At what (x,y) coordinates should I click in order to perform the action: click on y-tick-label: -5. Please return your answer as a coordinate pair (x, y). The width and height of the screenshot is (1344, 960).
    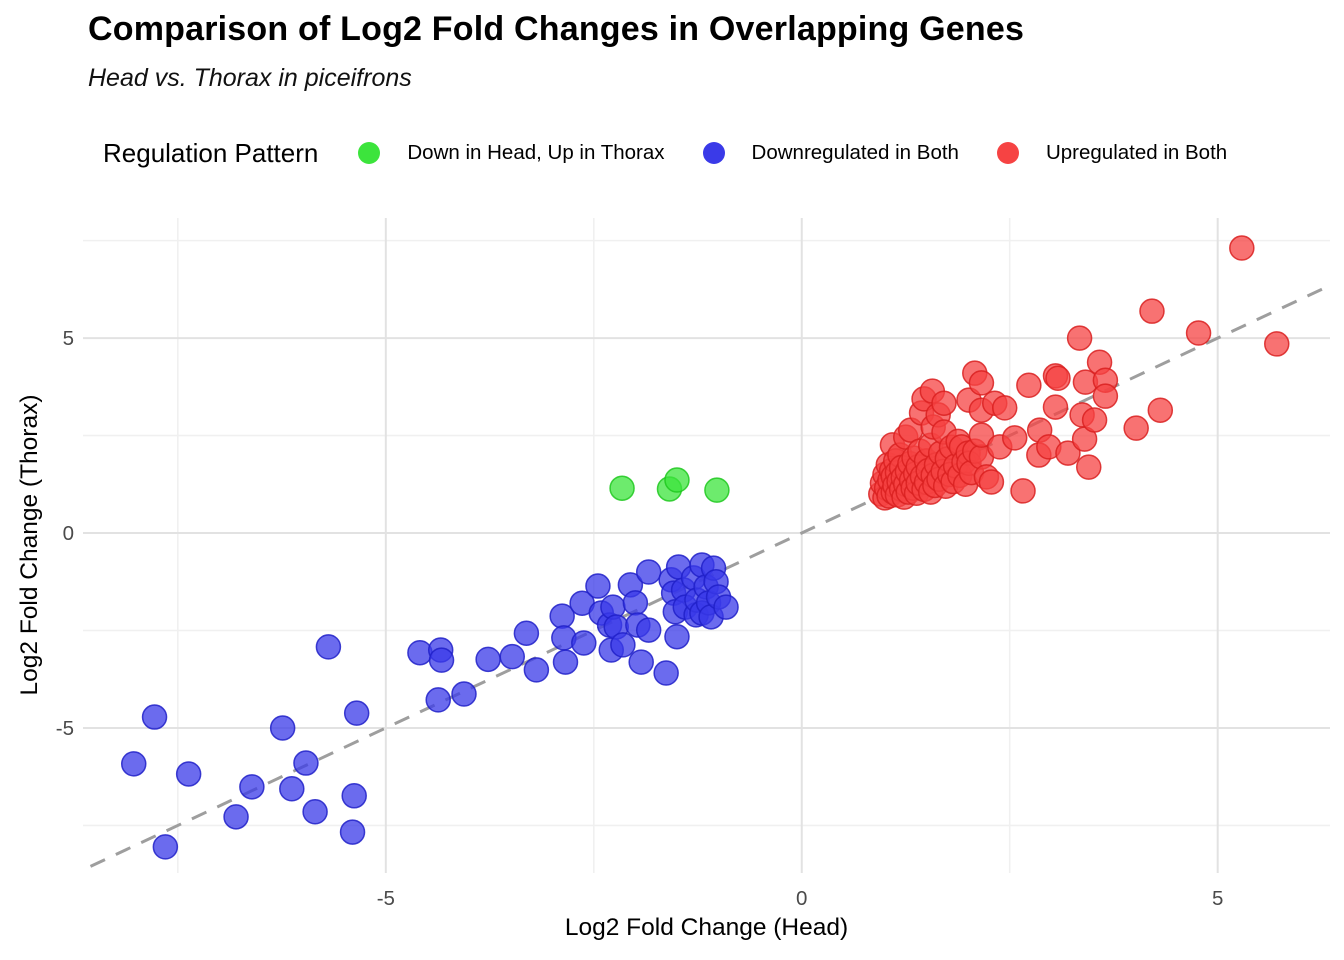
    Looking at the image, I should click on (65, 728).